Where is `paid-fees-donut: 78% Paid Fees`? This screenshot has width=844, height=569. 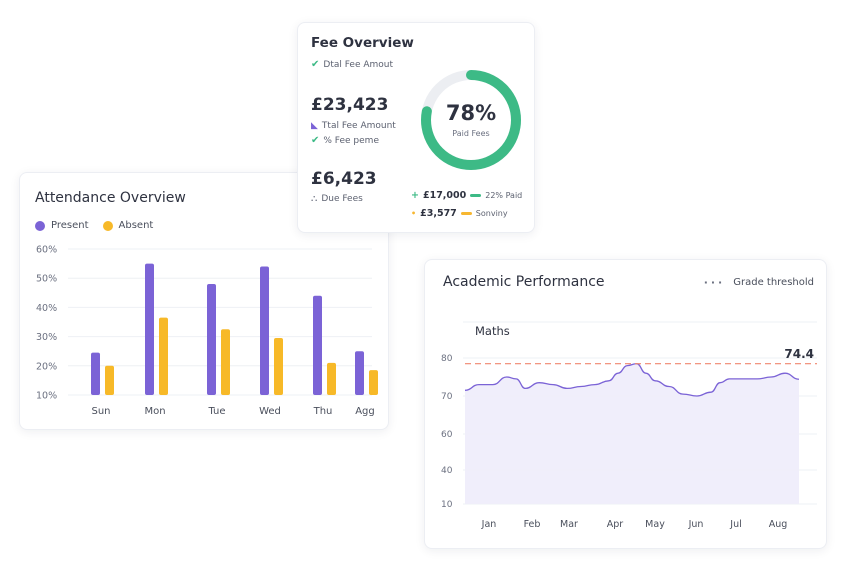
paid-fees-donut: 78% Paid Fees is located at coordinates (471, 120).